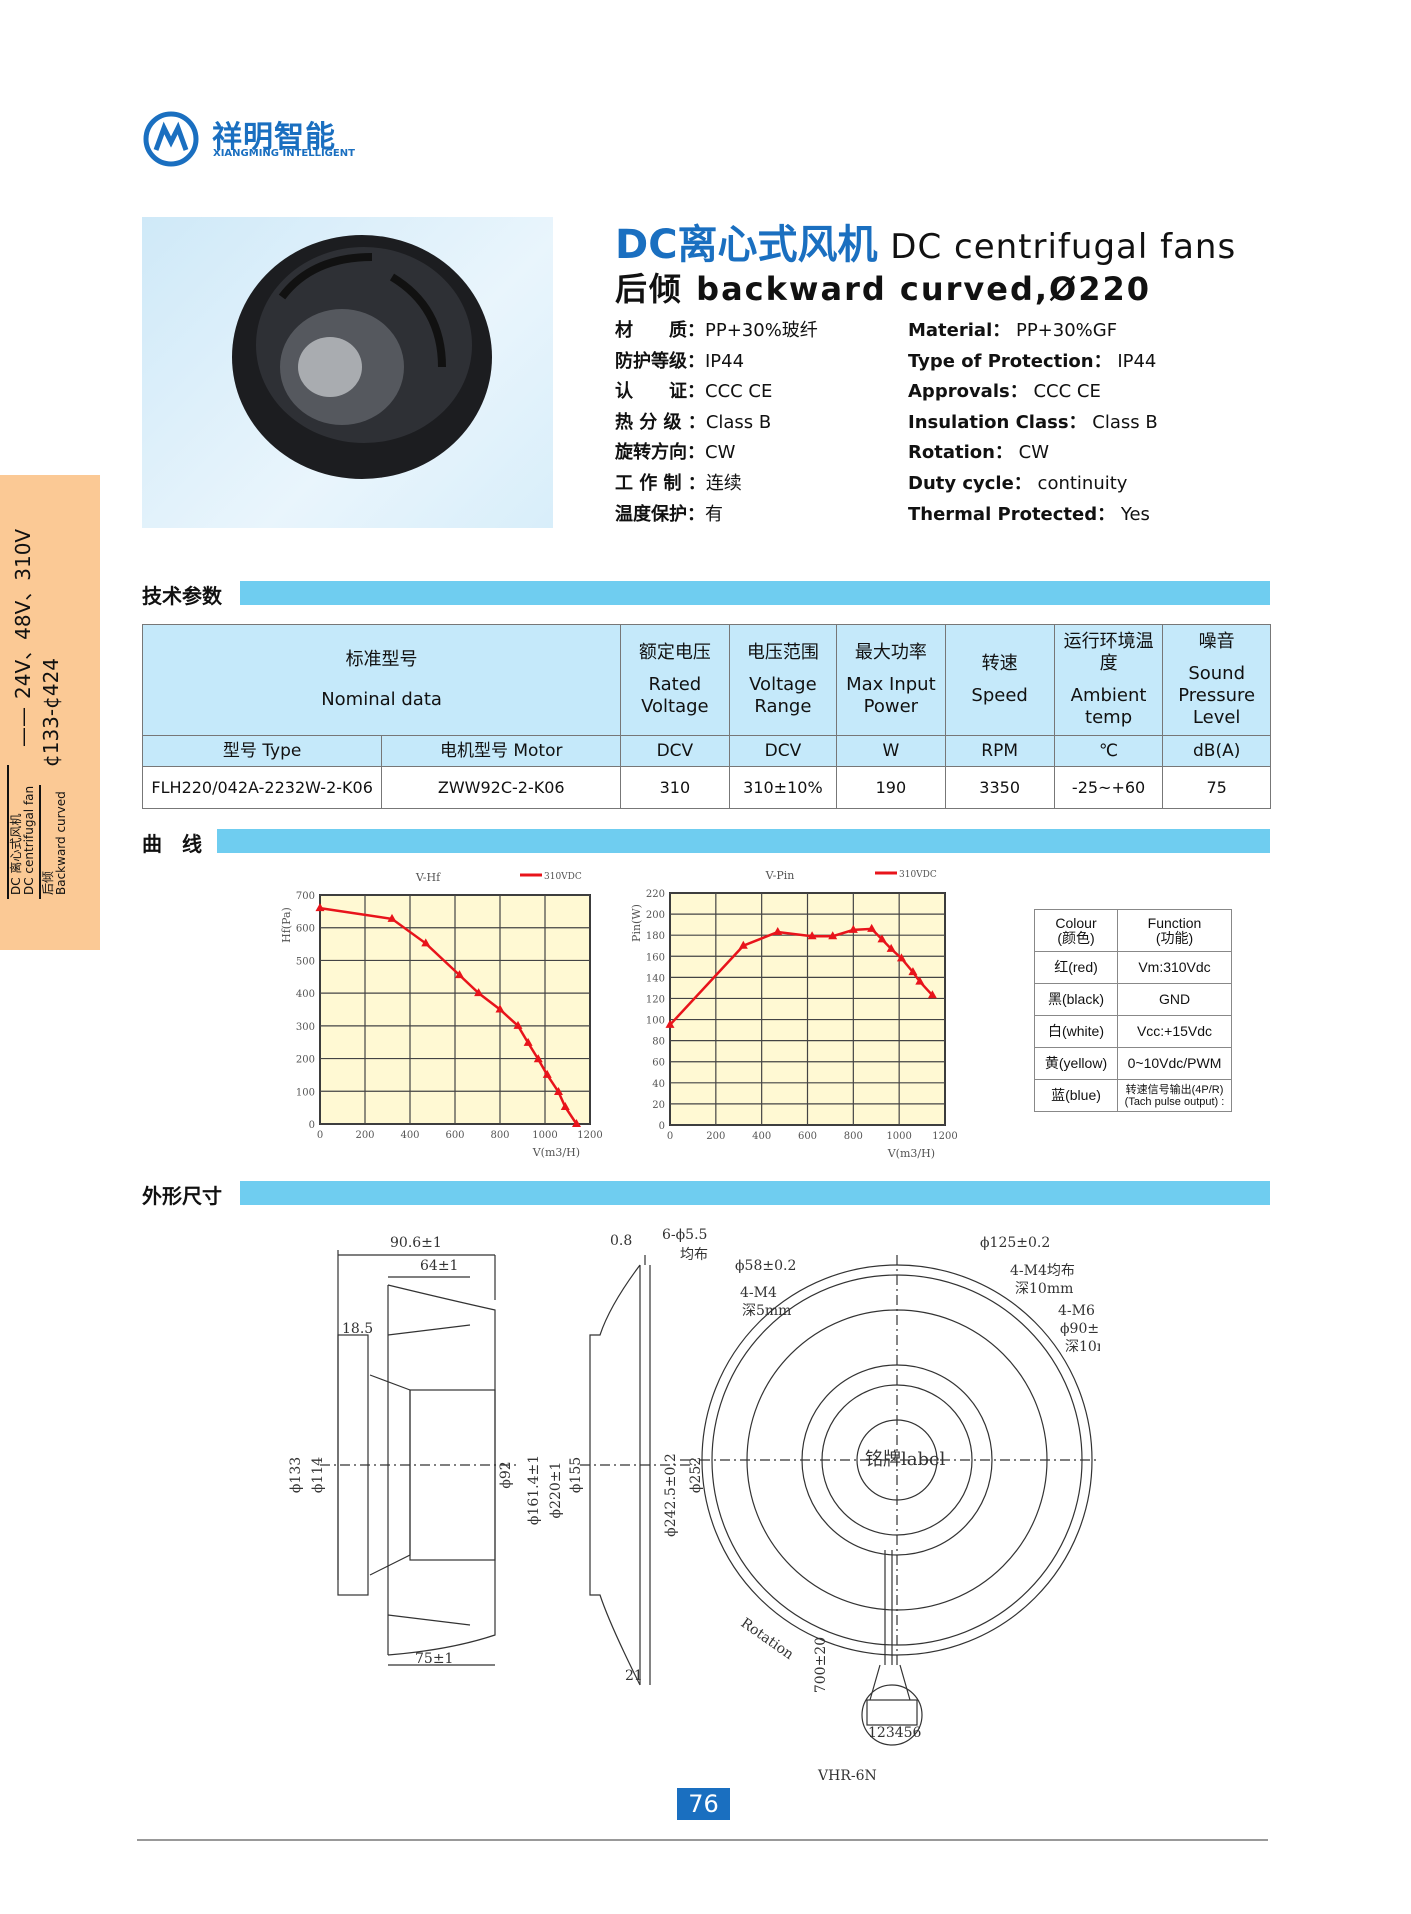  What do you see at coordinates (1174, 930) in the screenshot?
I see `wire-cell: Function (功能)` at bounding box center [1174, 930].